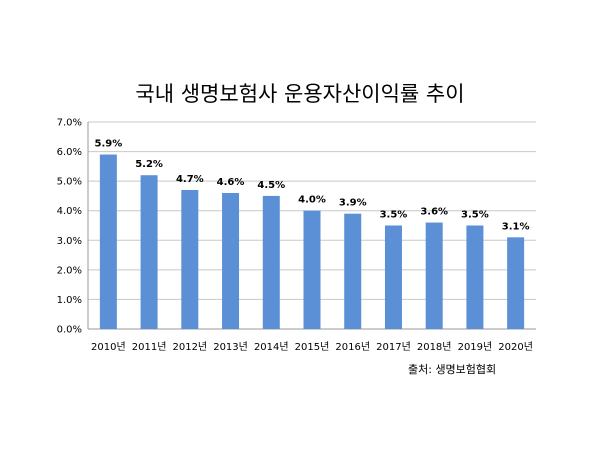  Describe the element at coordinates (452, 369) in the screenshot. I see `source-note: 출처: 생명보험협회` at that location.